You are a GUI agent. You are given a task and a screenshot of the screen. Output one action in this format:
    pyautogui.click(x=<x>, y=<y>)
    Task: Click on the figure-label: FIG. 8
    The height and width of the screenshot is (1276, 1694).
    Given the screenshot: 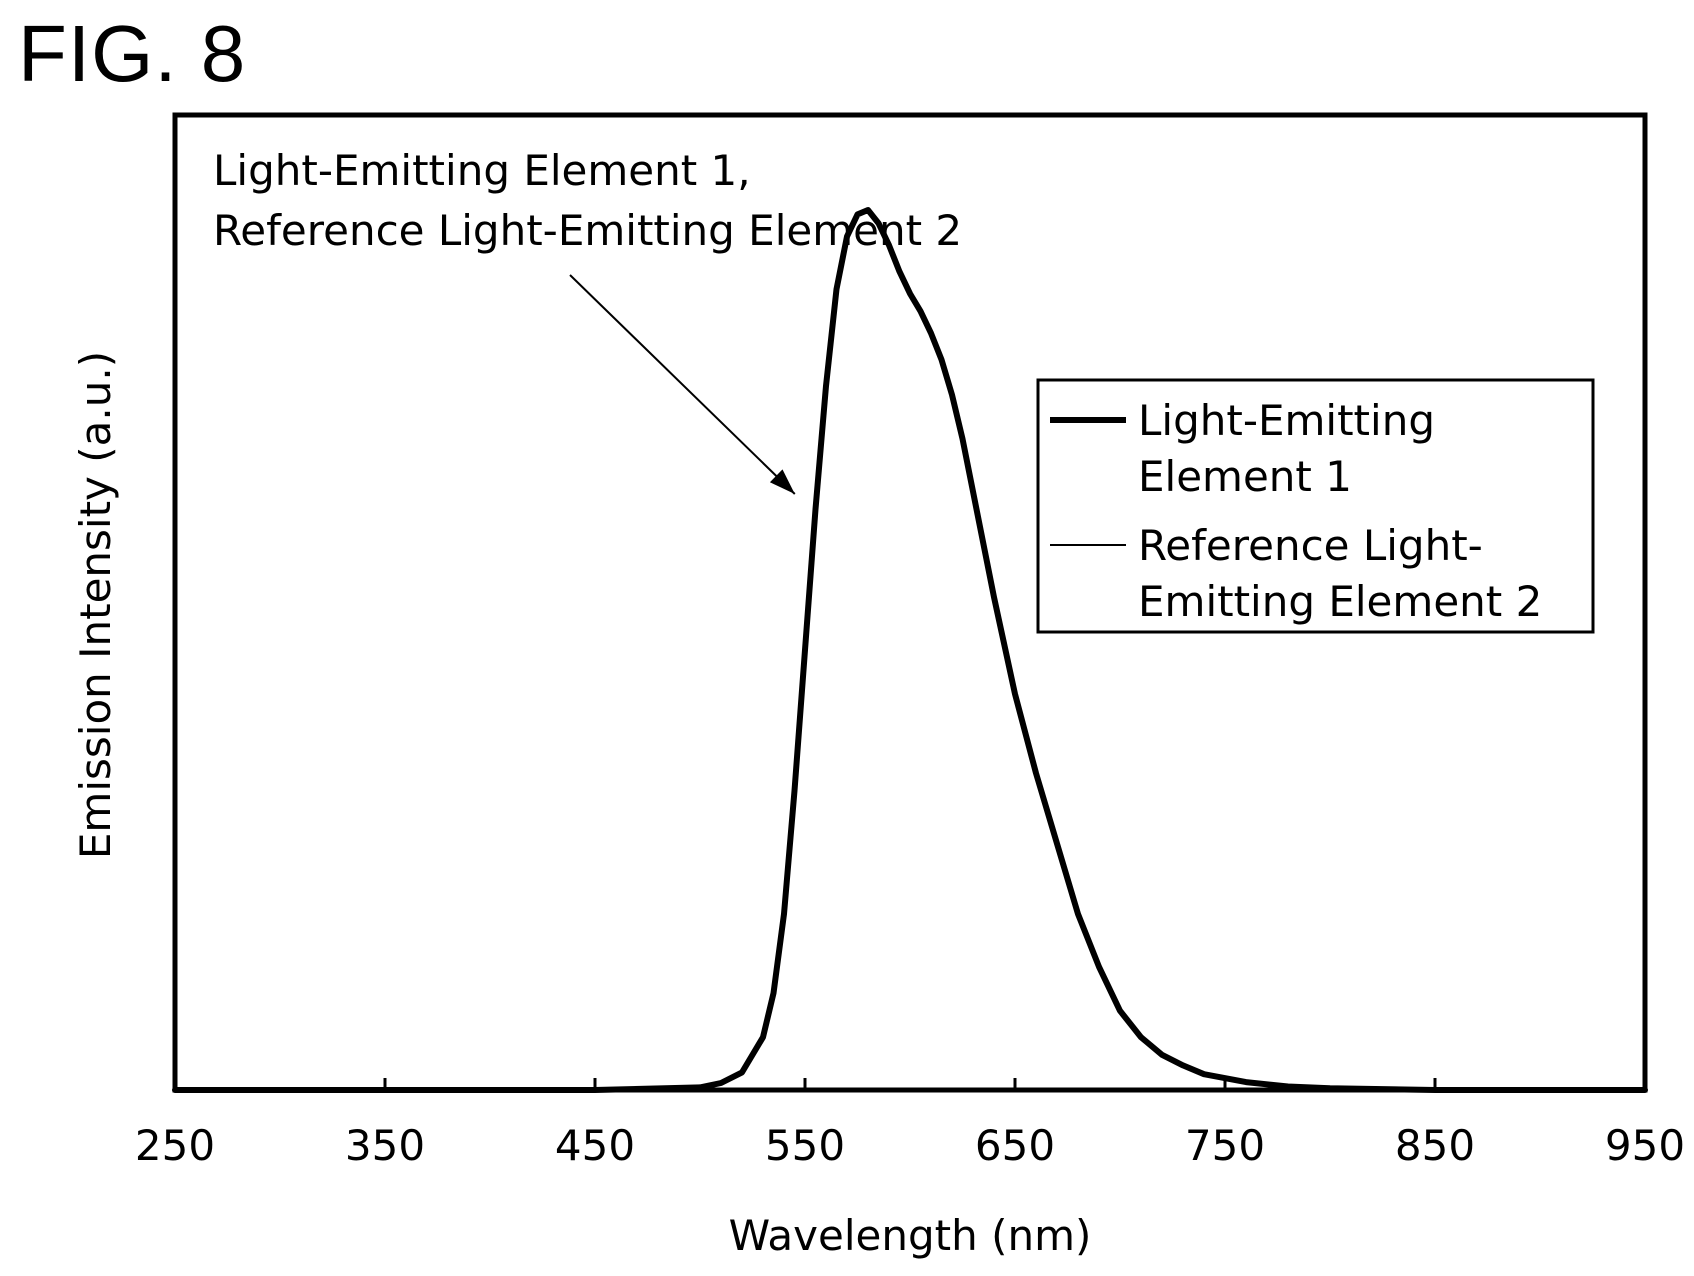 What is the action you would take?
    pyautogui.click(x=132, y=53)
    